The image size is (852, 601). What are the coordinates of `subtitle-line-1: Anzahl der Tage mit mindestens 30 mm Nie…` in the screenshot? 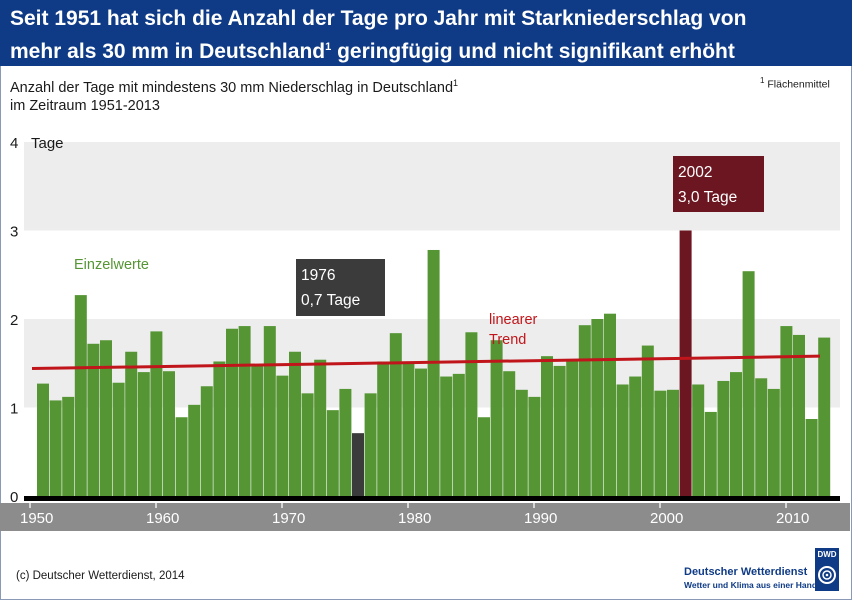 It's located at (234, 85).